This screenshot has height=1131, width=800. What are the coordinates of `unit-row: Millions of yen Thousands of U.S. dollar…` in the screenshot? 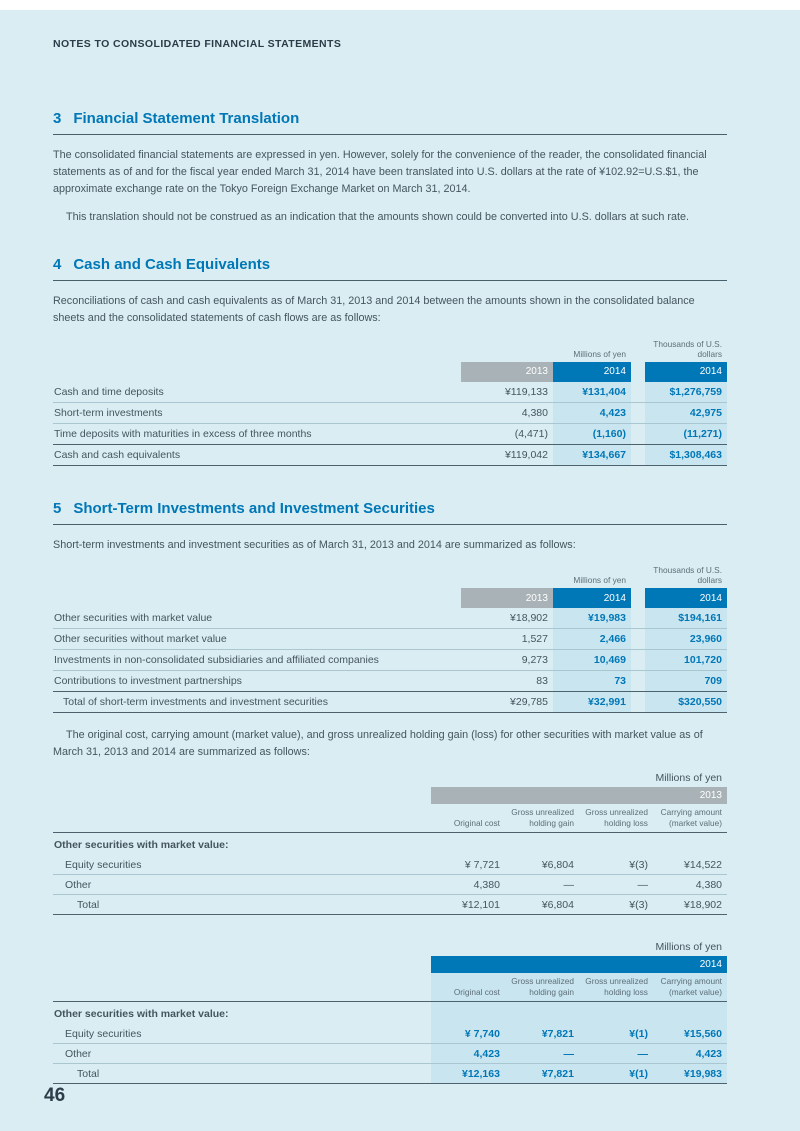 It's located at (390, 350).